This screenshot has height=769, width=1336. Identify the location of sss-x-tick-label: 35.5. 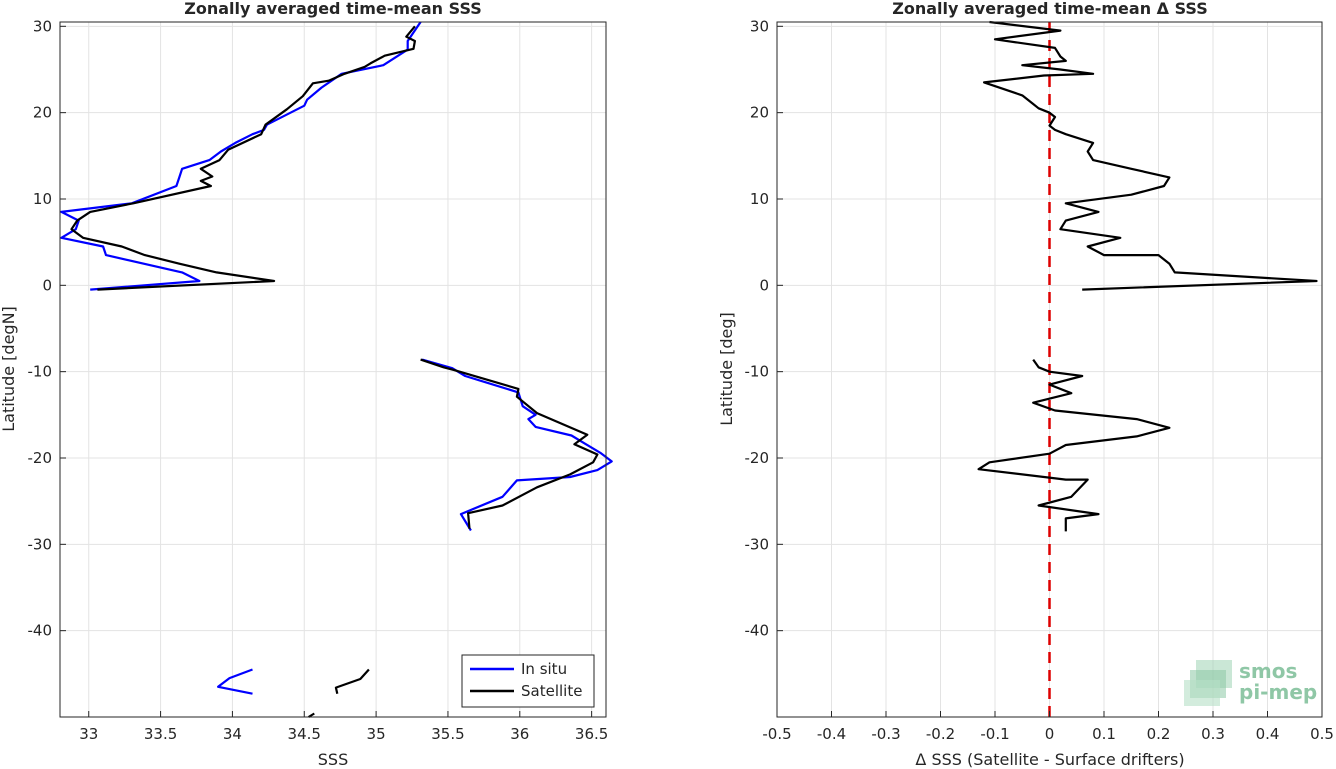
(447, 734).